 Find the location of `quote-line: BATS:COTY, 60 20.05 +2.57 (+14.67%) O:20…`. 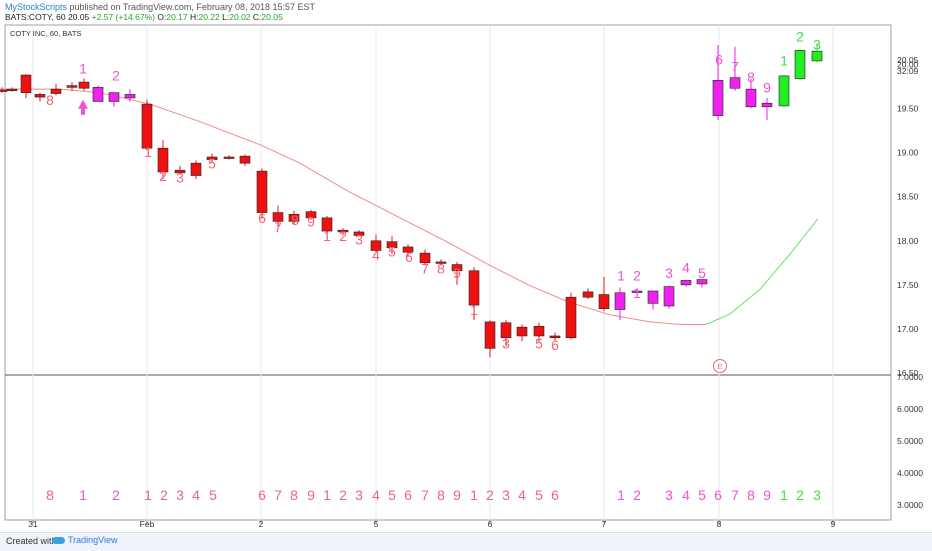

quote-line: BATS:COTY, 60 20.05 +2.57 (+14.67%) O:20… is located at coordinates (144, 17).